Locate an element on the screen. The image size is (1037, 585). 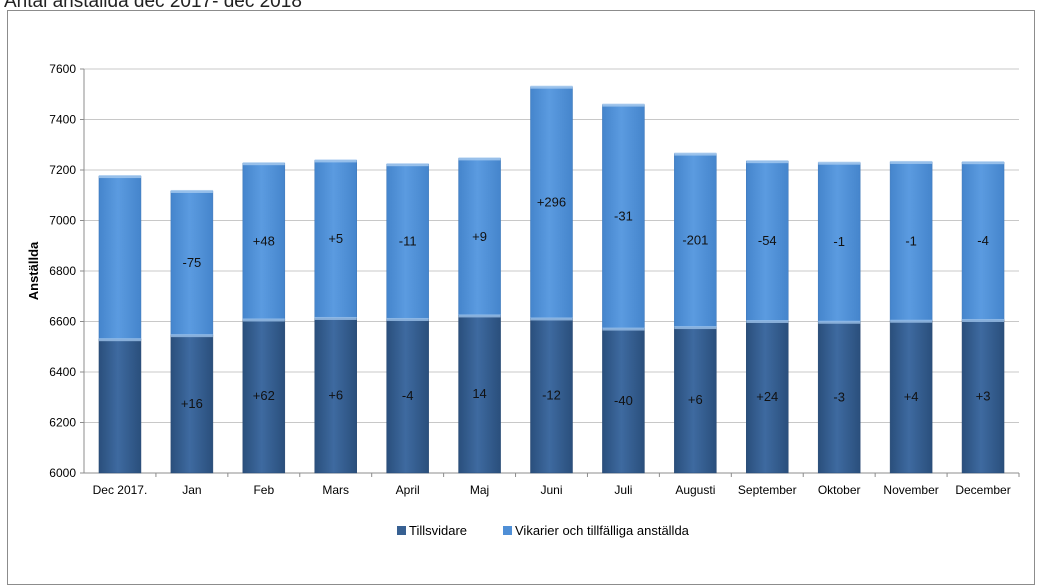
data-label-tillsvidare: +16 is located at coordinates (192, 403).